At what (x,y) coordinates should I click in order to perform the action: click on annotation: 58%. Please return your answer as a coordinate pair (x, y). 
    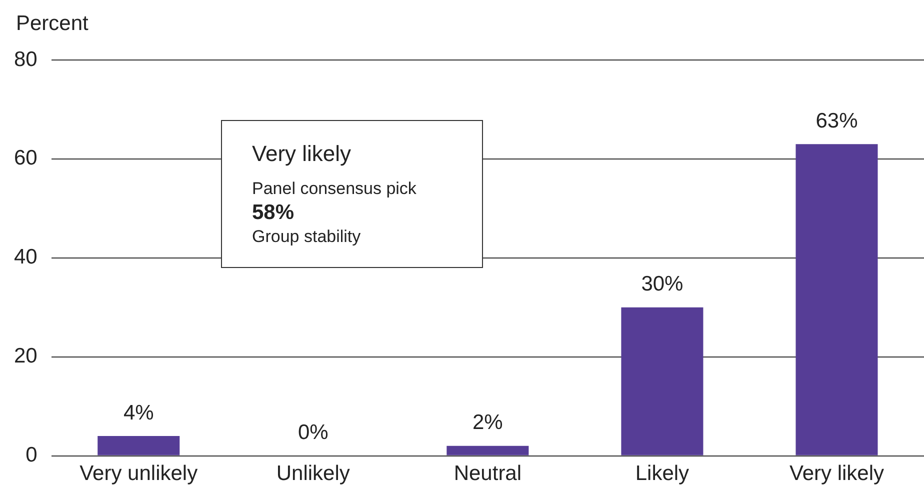
    Looking at the image, I should click on (274, 213).